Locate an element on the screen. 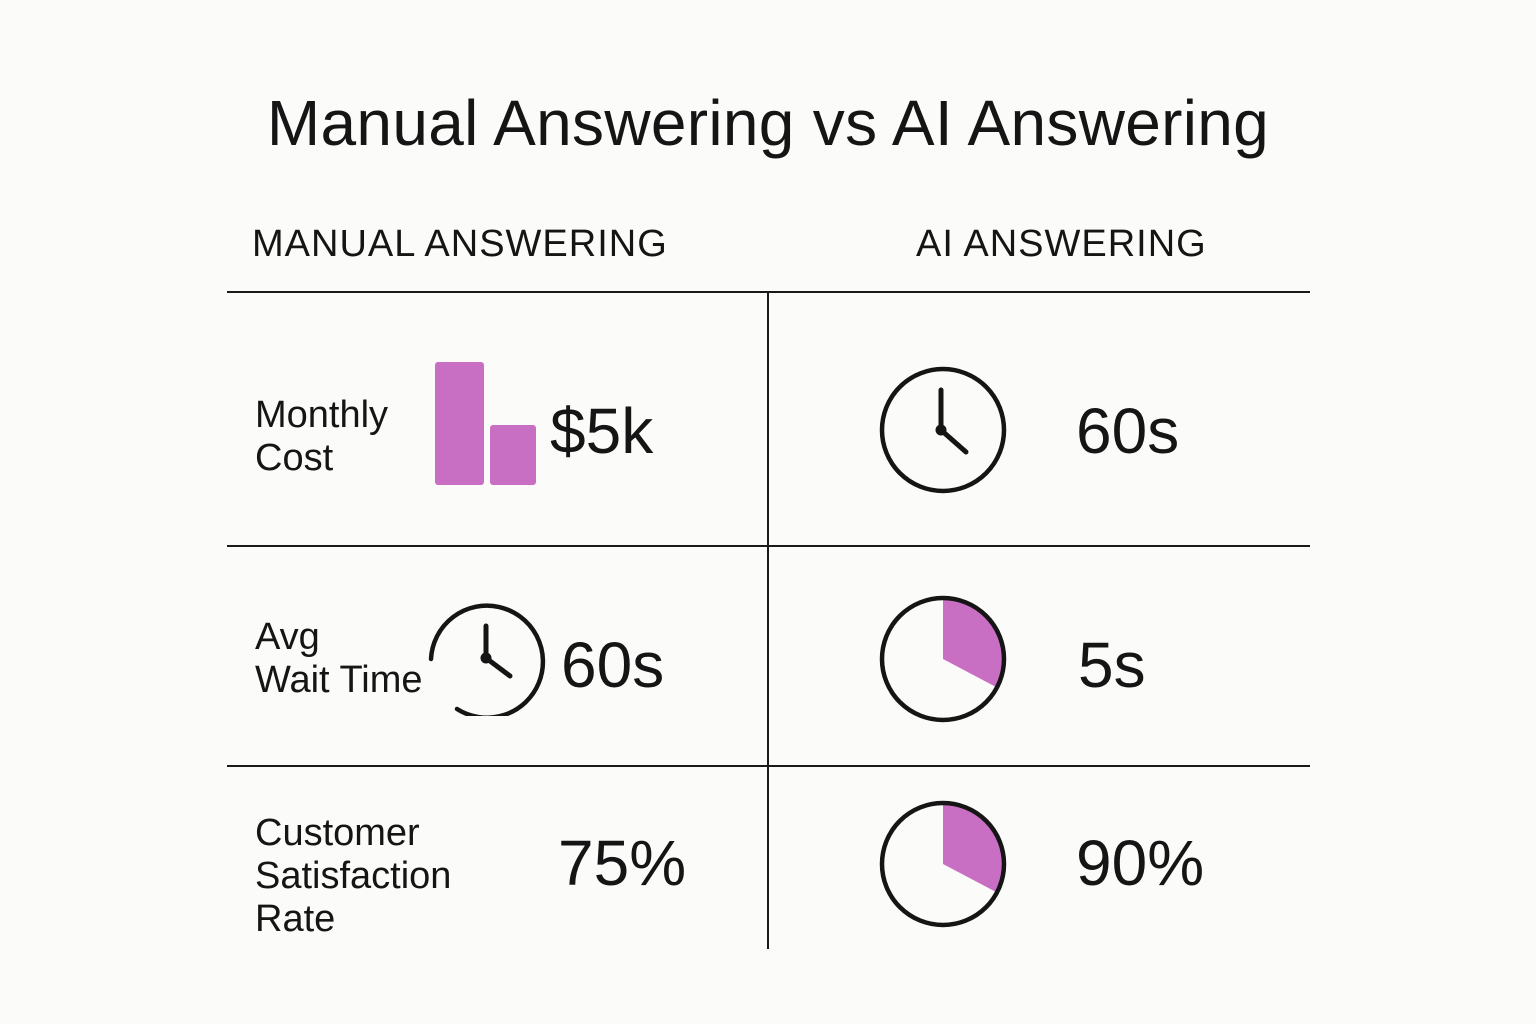  bar-chart-icon is located at coordinates (486, 424).